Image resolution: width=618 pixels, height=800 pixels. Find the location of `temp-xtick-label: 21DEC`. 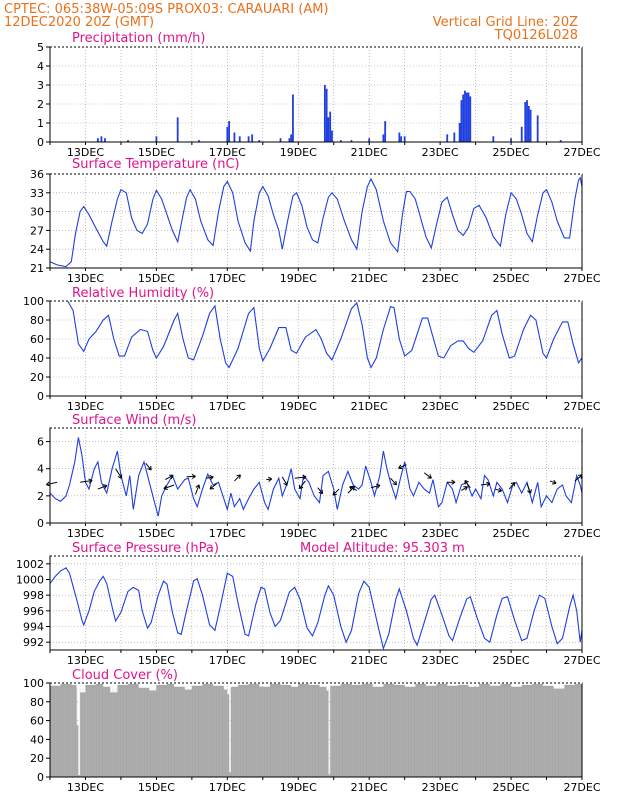

temp-xtick-label: 21DEC is located at coordinates (369, 278).